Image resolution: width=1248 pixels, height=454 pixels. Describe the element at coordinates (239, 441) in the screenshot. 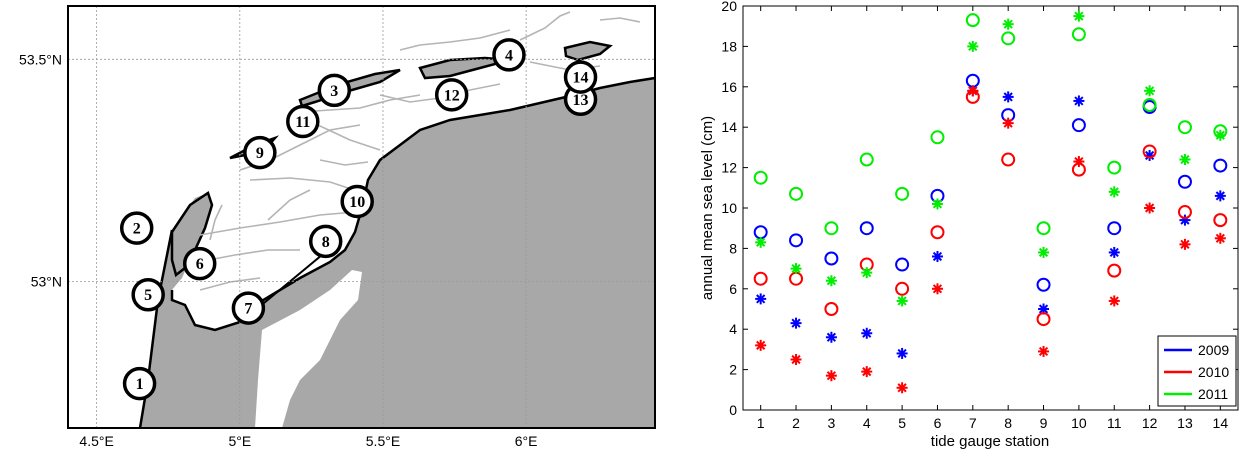

I see `map-lon-tick-label: 5°E` at that location.